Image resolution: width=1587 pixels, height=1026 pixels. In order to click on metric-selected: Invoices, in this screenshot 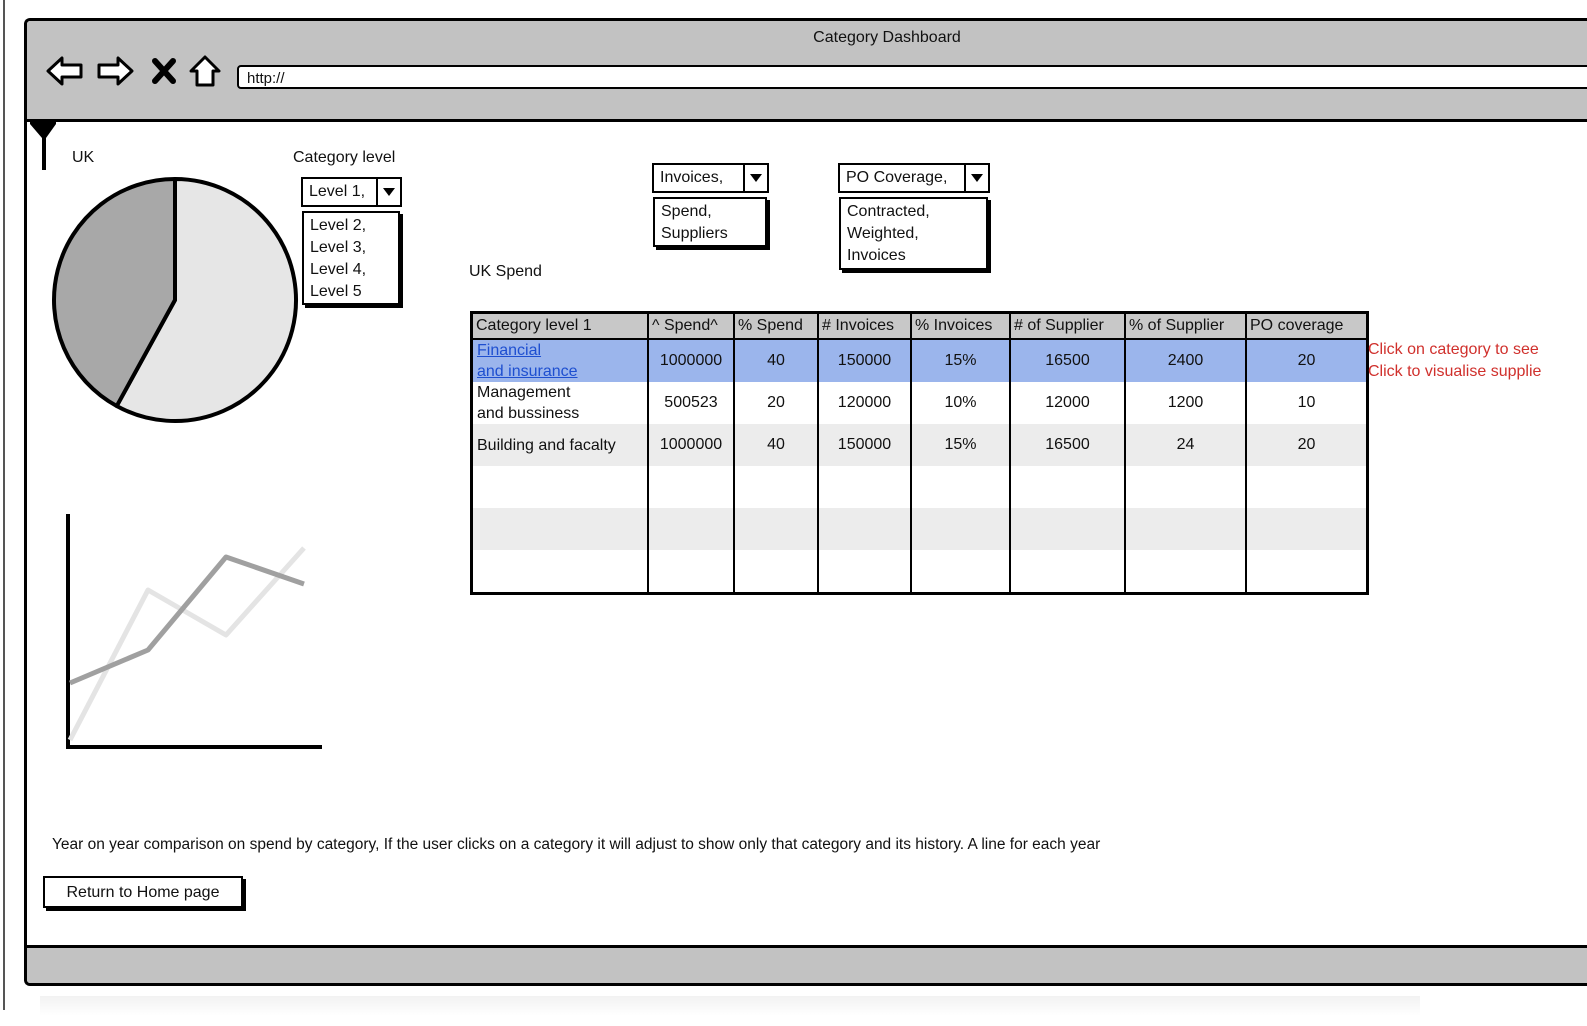, I will do `click(692, 177)`.